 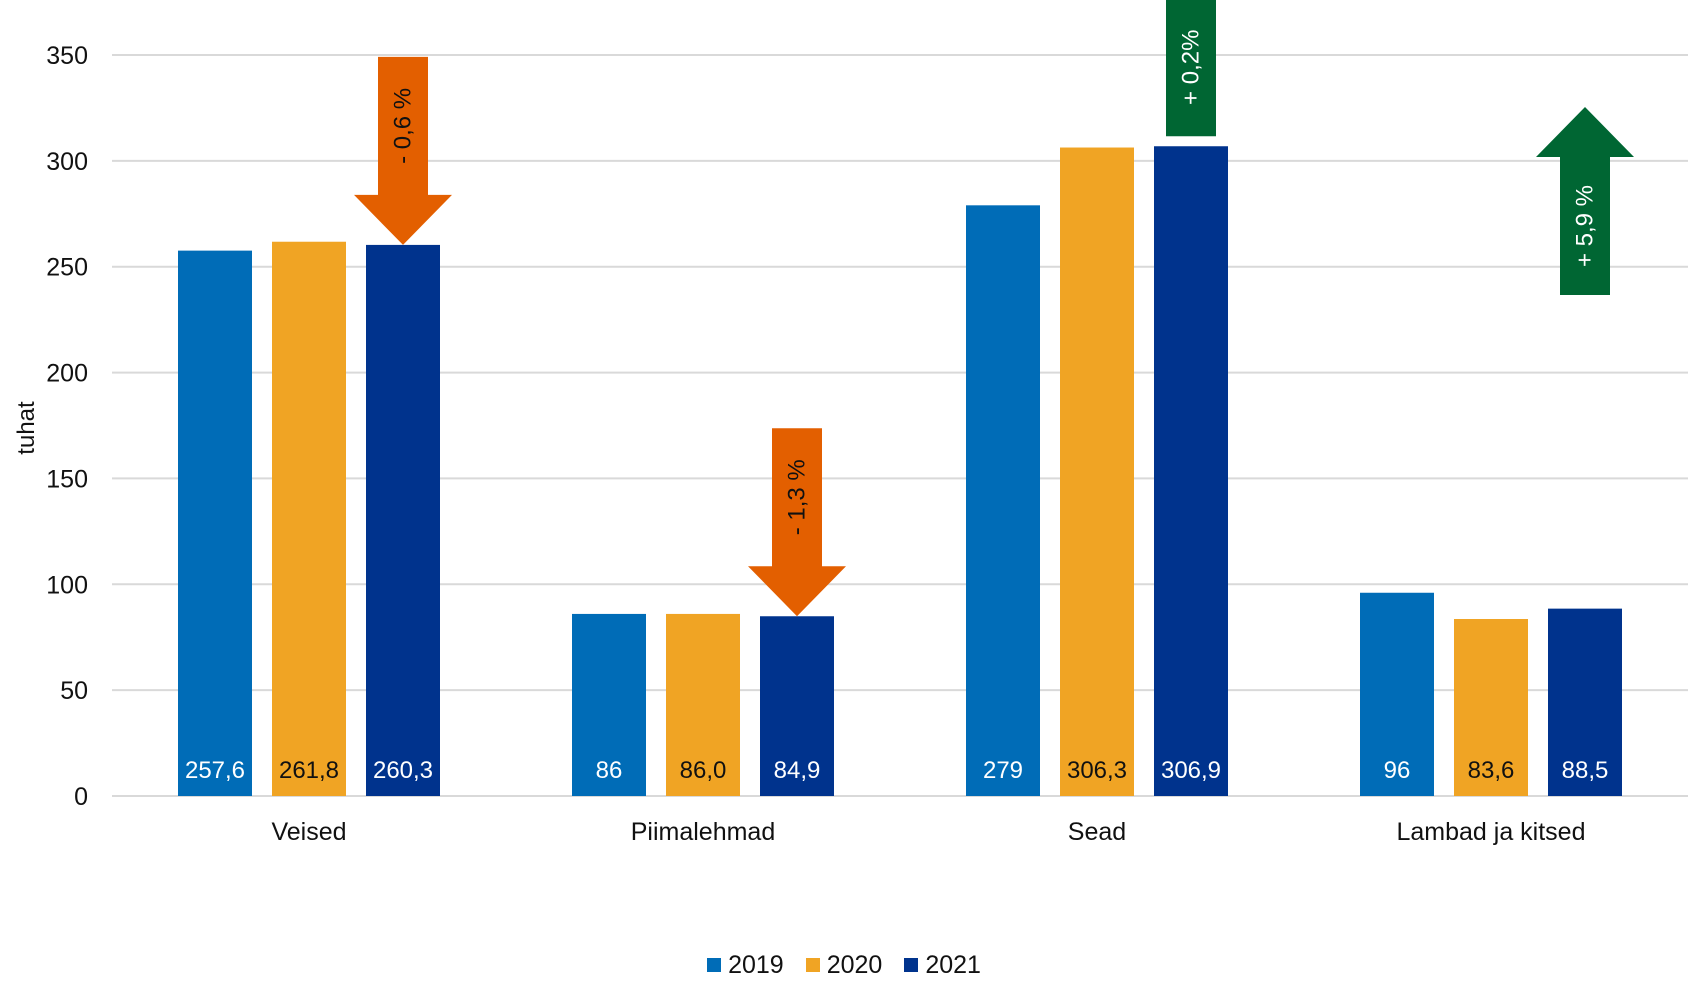 What do you see at coordinates (67, 56) in the screenshot?
I see `y-tick-label: 350` at bounding box center [67, 56].